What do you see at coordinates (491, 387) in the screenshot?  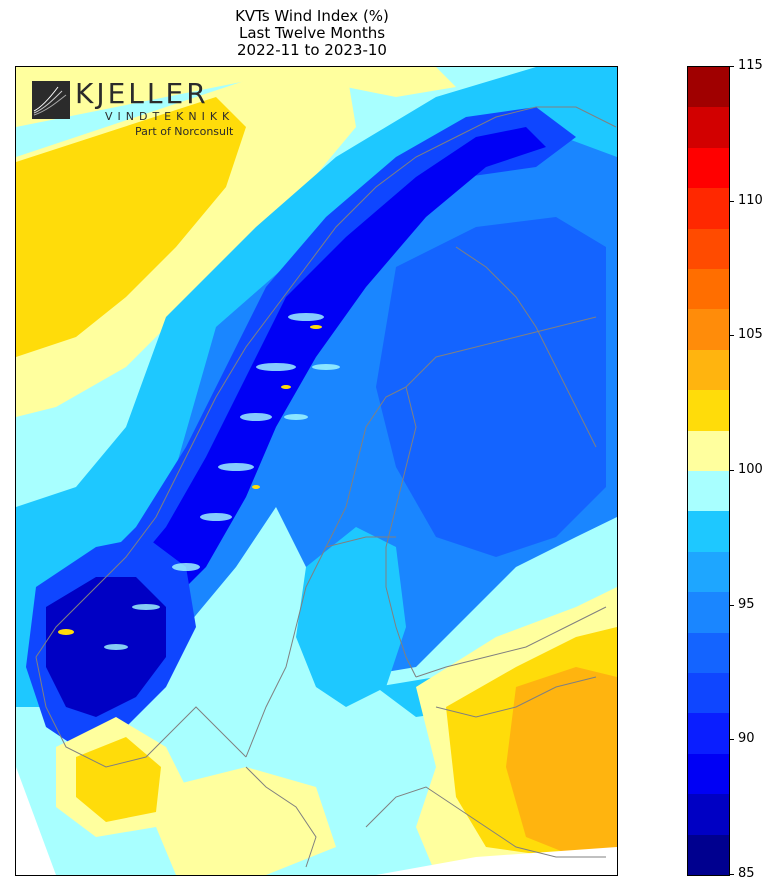 I see `map-zone-finland-below` at bounding box center [491, 387].